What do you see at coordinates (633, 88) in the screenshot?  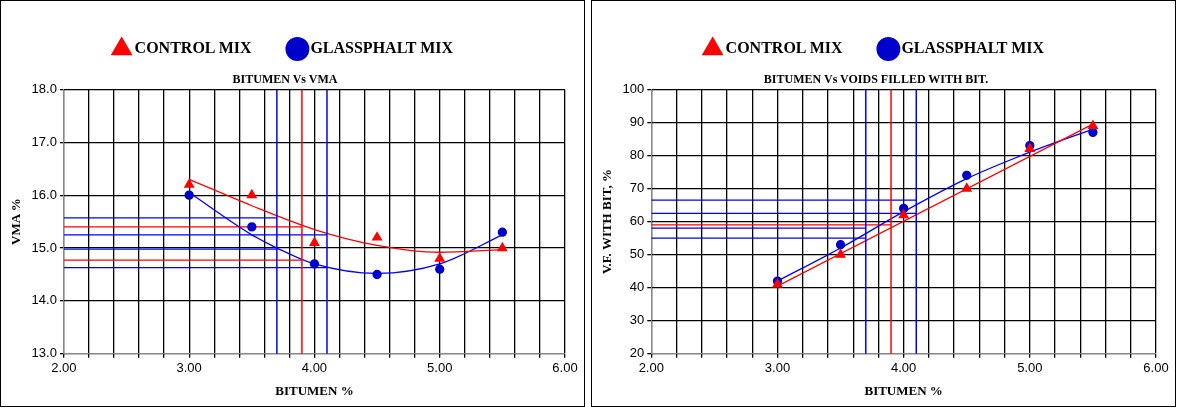 I see `y-tick-label: 100` at bounding box center [633, 88].